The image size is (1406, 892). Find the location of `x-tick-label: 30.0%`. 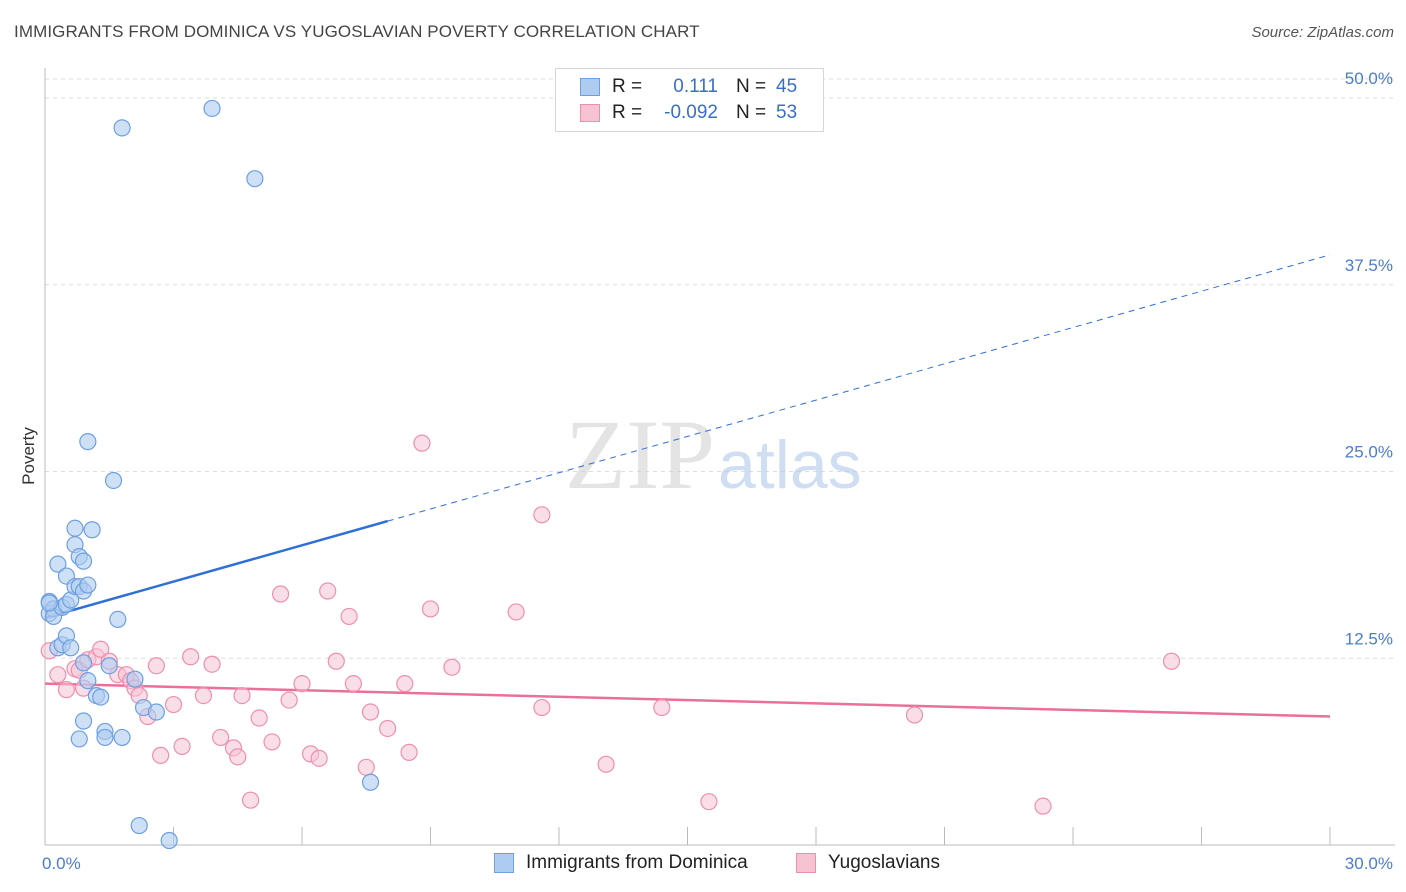

x-tick-label: 30.0% is located at coordinates (1369, 863).